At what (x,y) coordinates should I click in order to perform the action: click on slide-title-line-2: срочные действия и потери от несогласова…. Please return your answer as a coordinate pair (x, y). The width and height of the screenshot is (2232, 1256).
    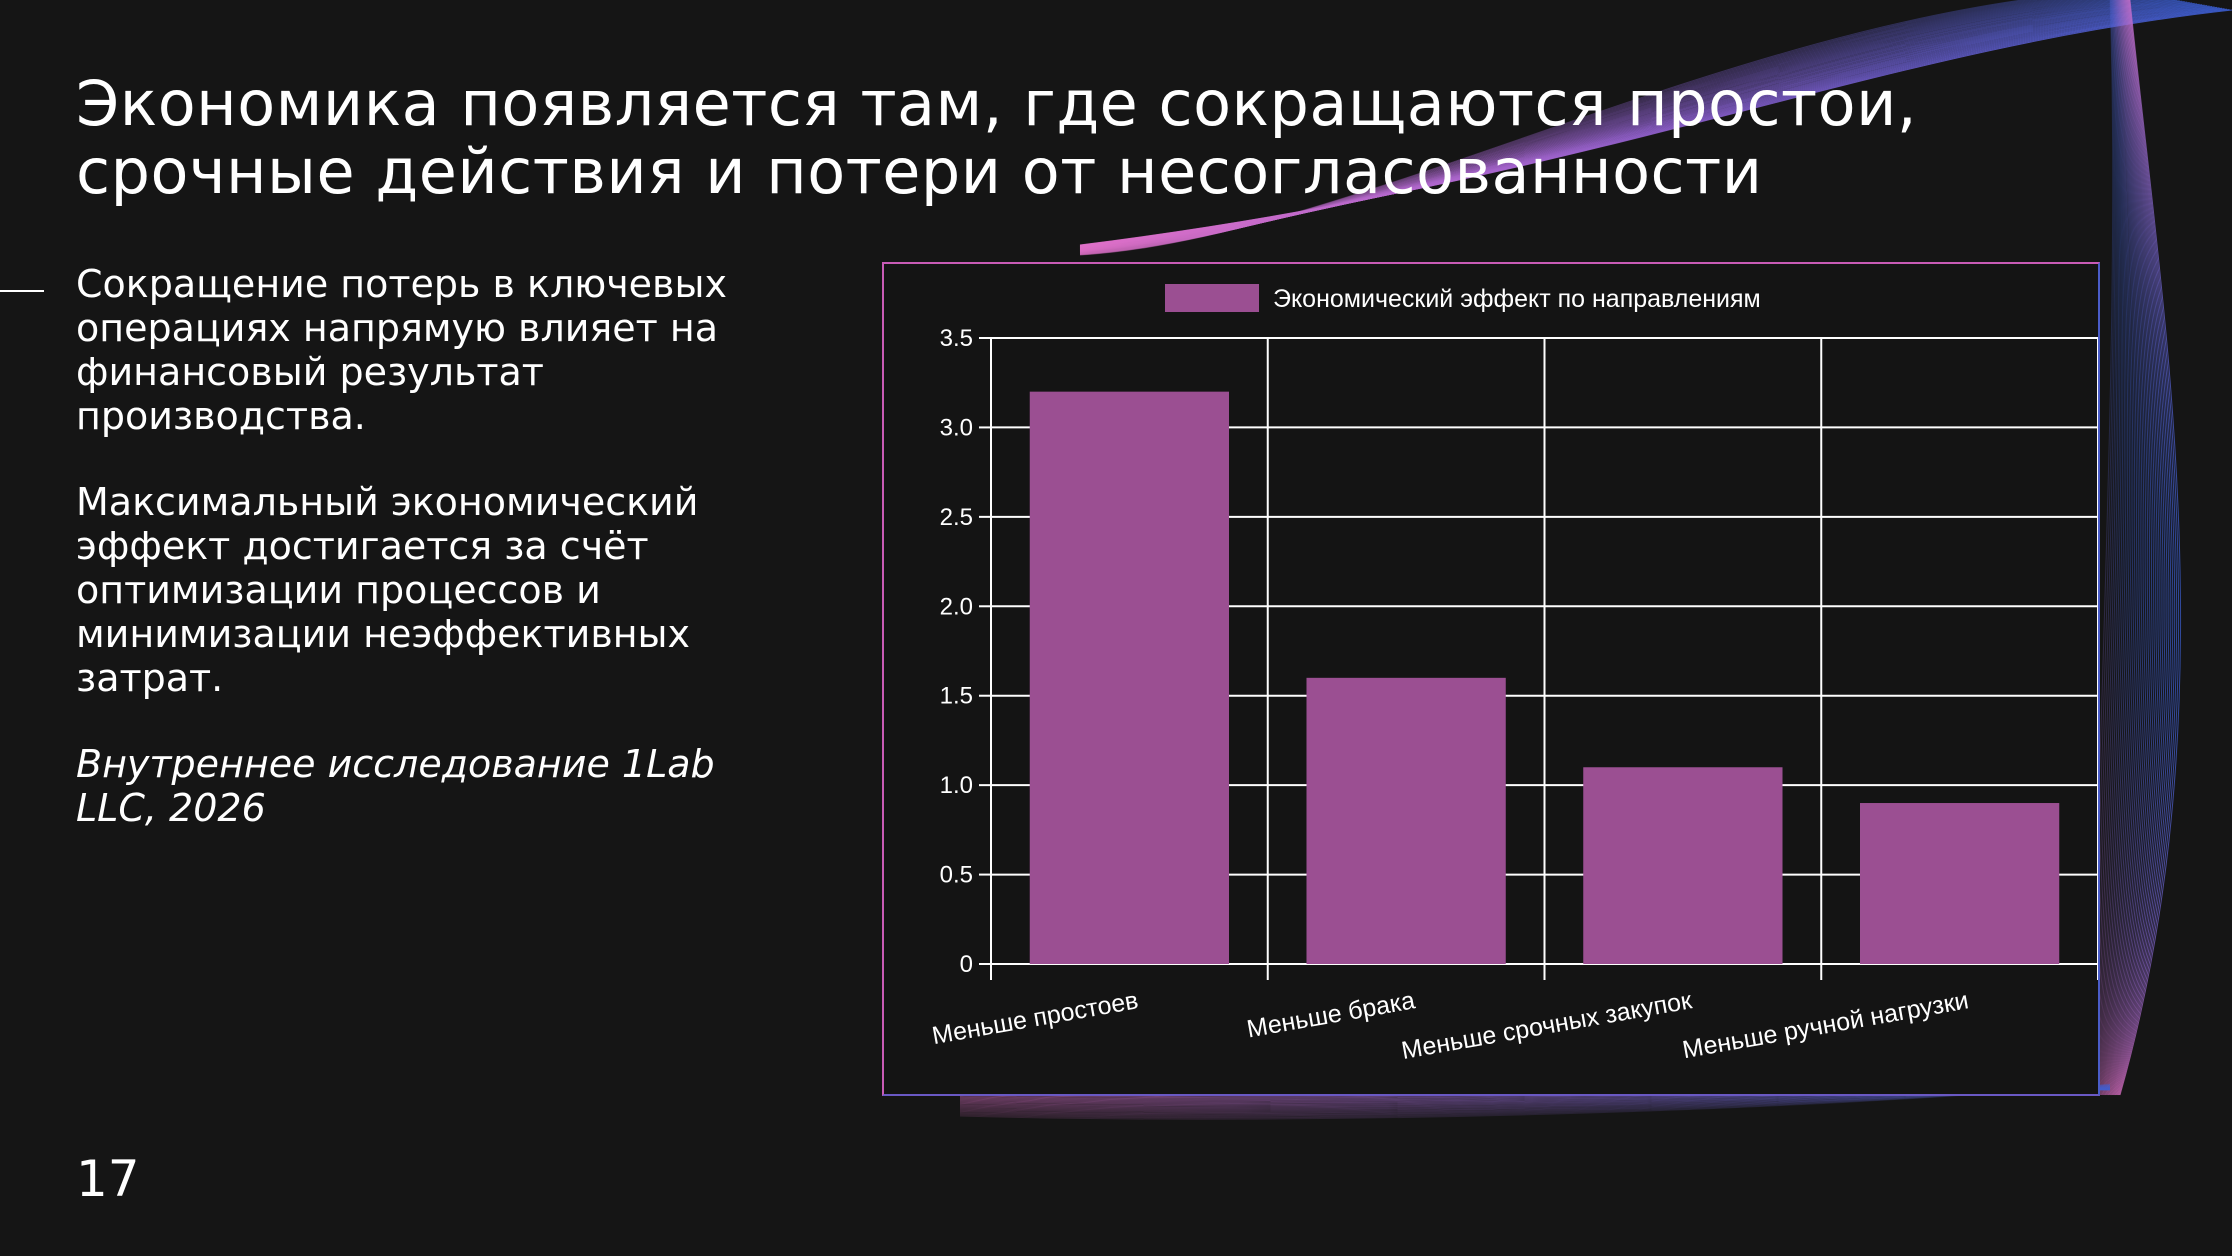
    Looking at the image, I should click on (919, 171).